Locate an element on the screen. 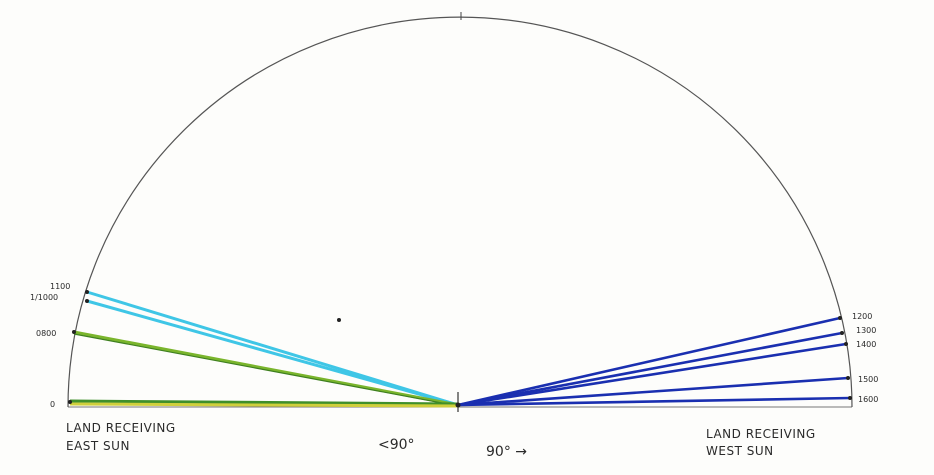 The width and height of the screenshot is (934, 475). east-label-1000: 1/1000 is located at coordinates (44, 297).